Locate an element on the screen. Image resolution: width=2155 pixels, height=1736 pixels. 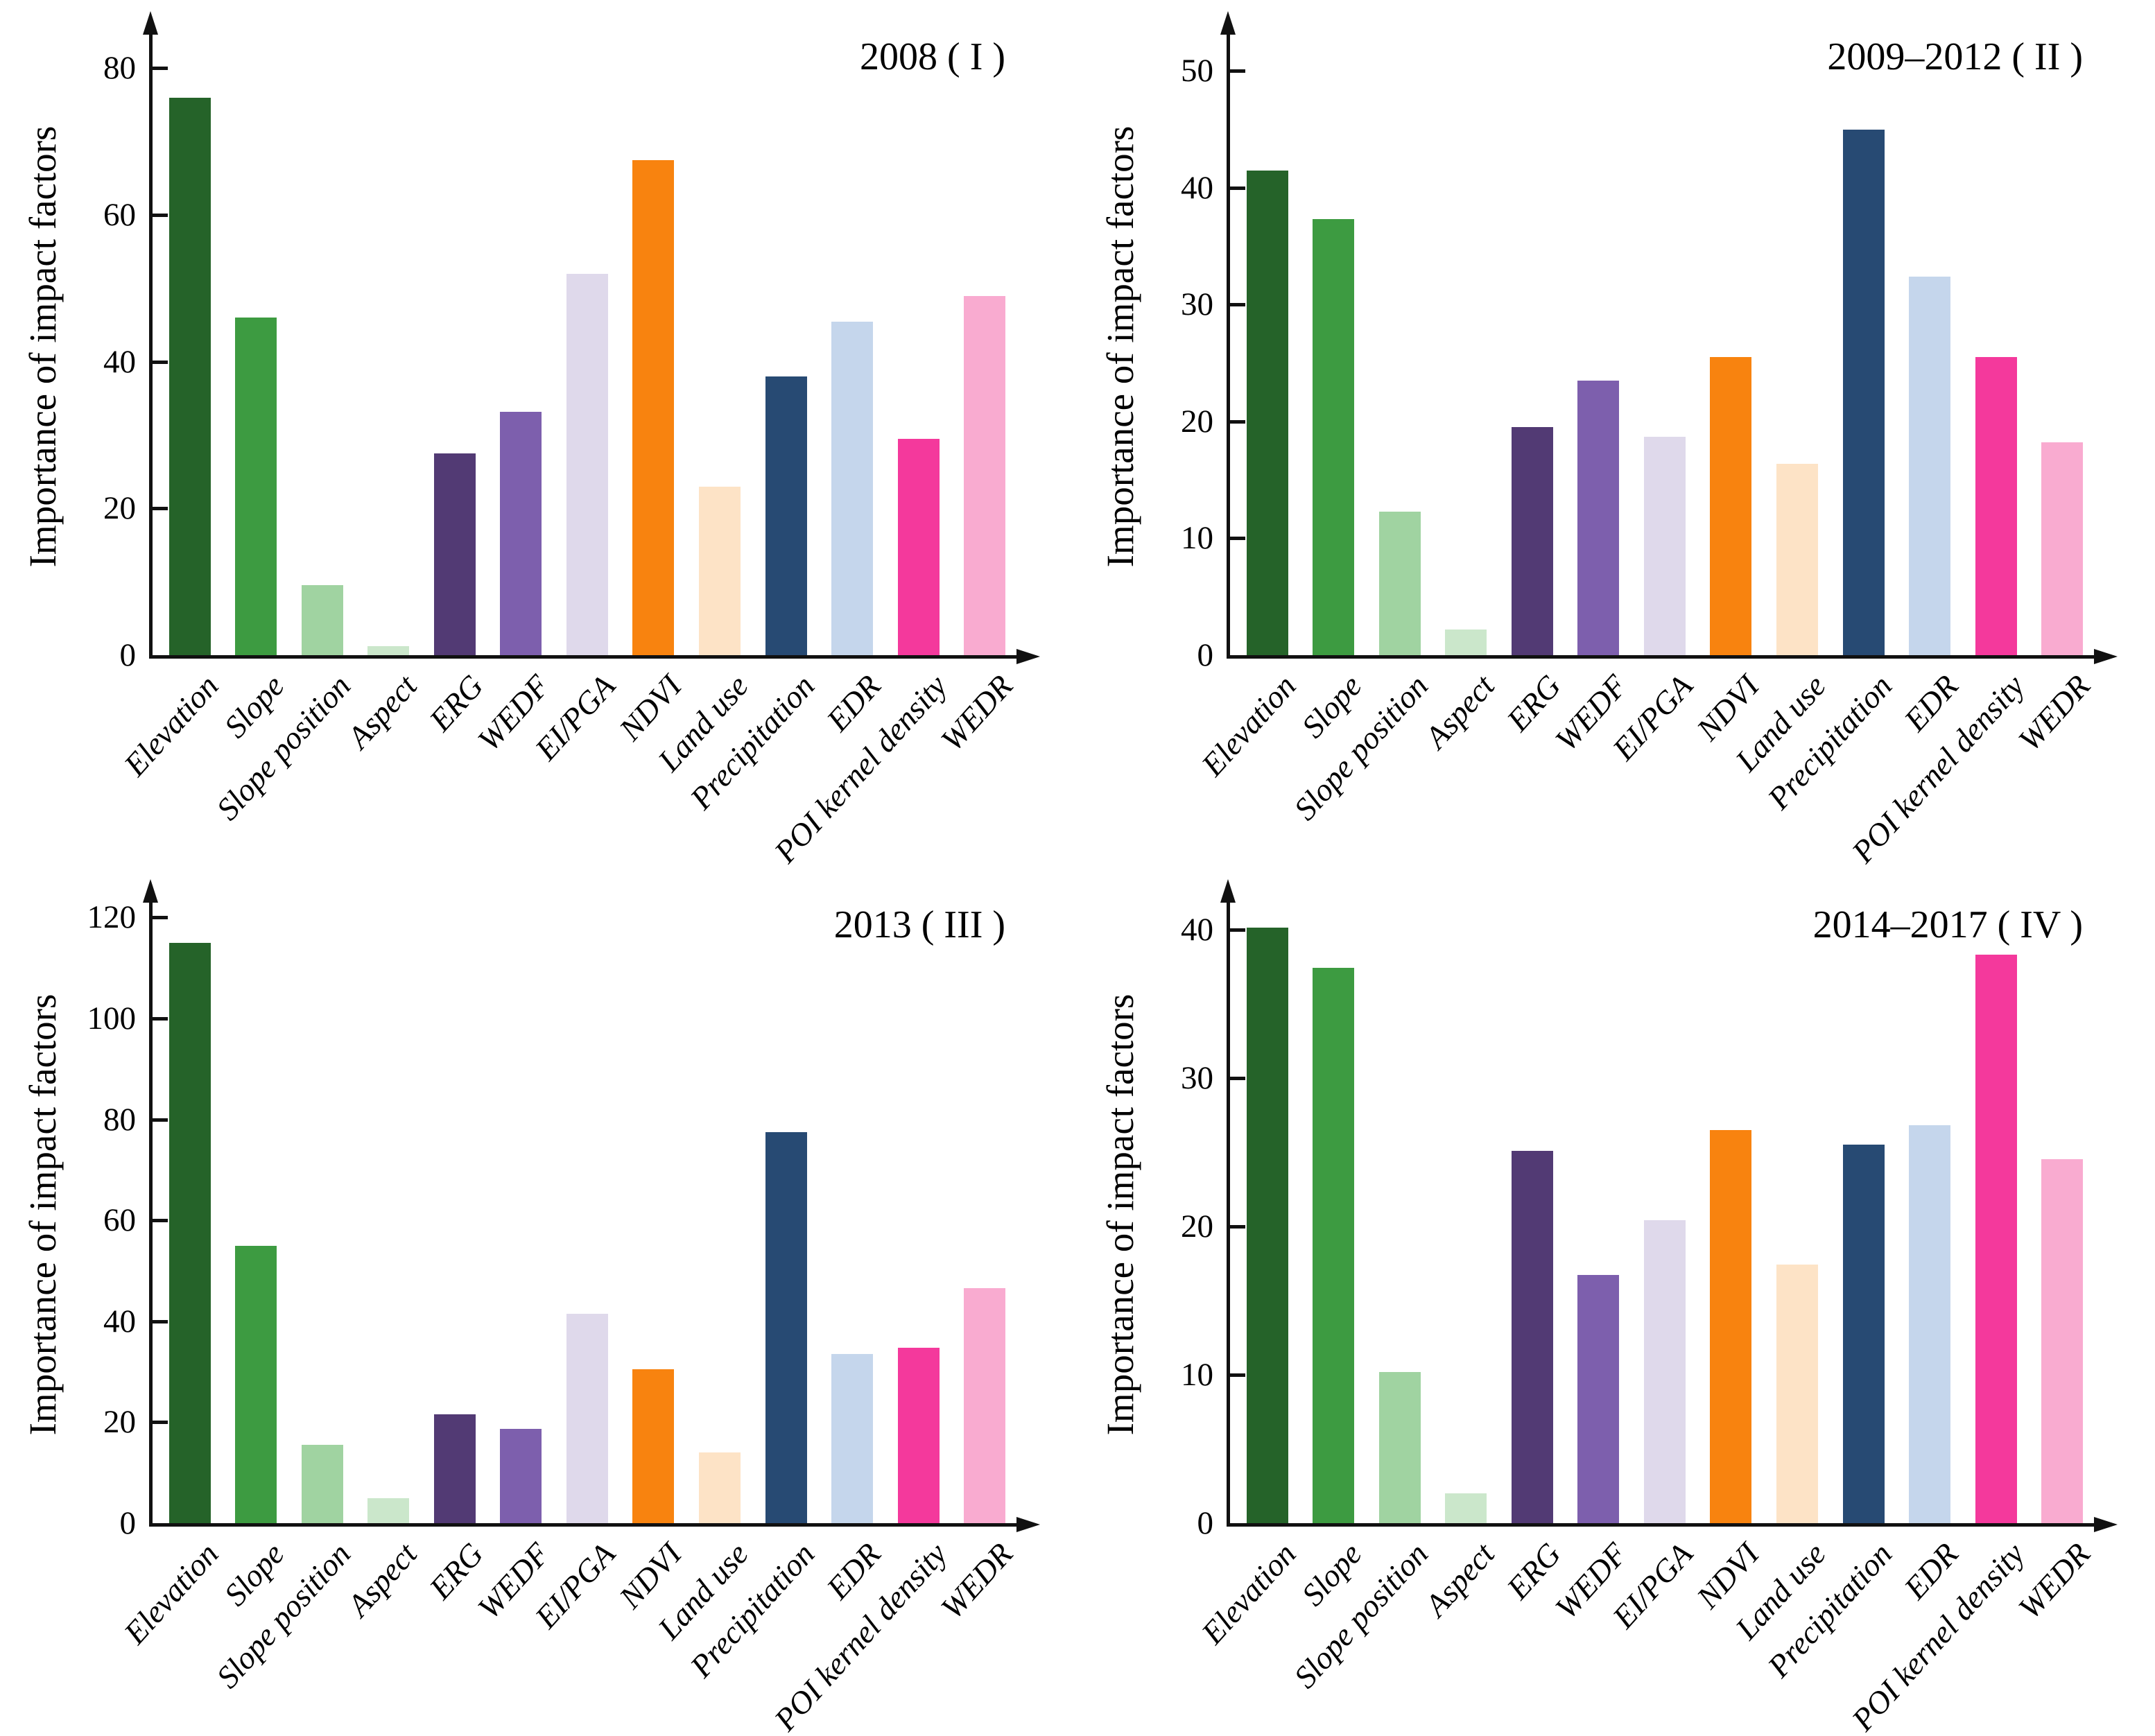
x-tick-label-precipitation: Precipitation is located at coordinates (752, 1610).